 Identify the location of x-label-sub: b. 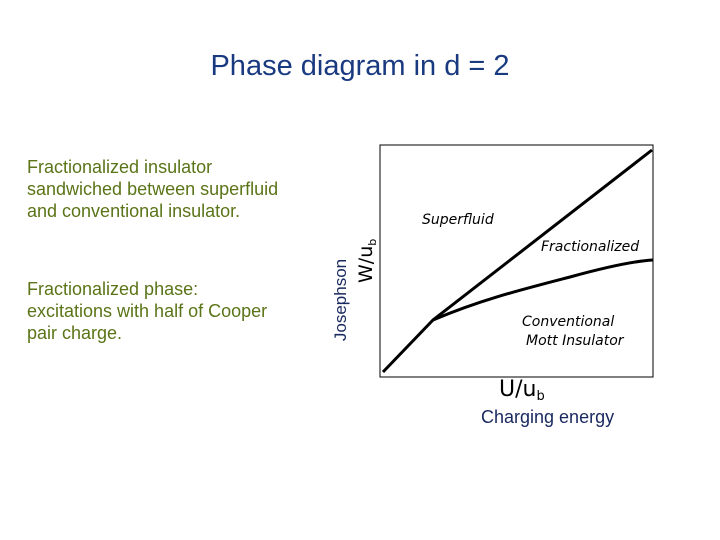
(540, 396).